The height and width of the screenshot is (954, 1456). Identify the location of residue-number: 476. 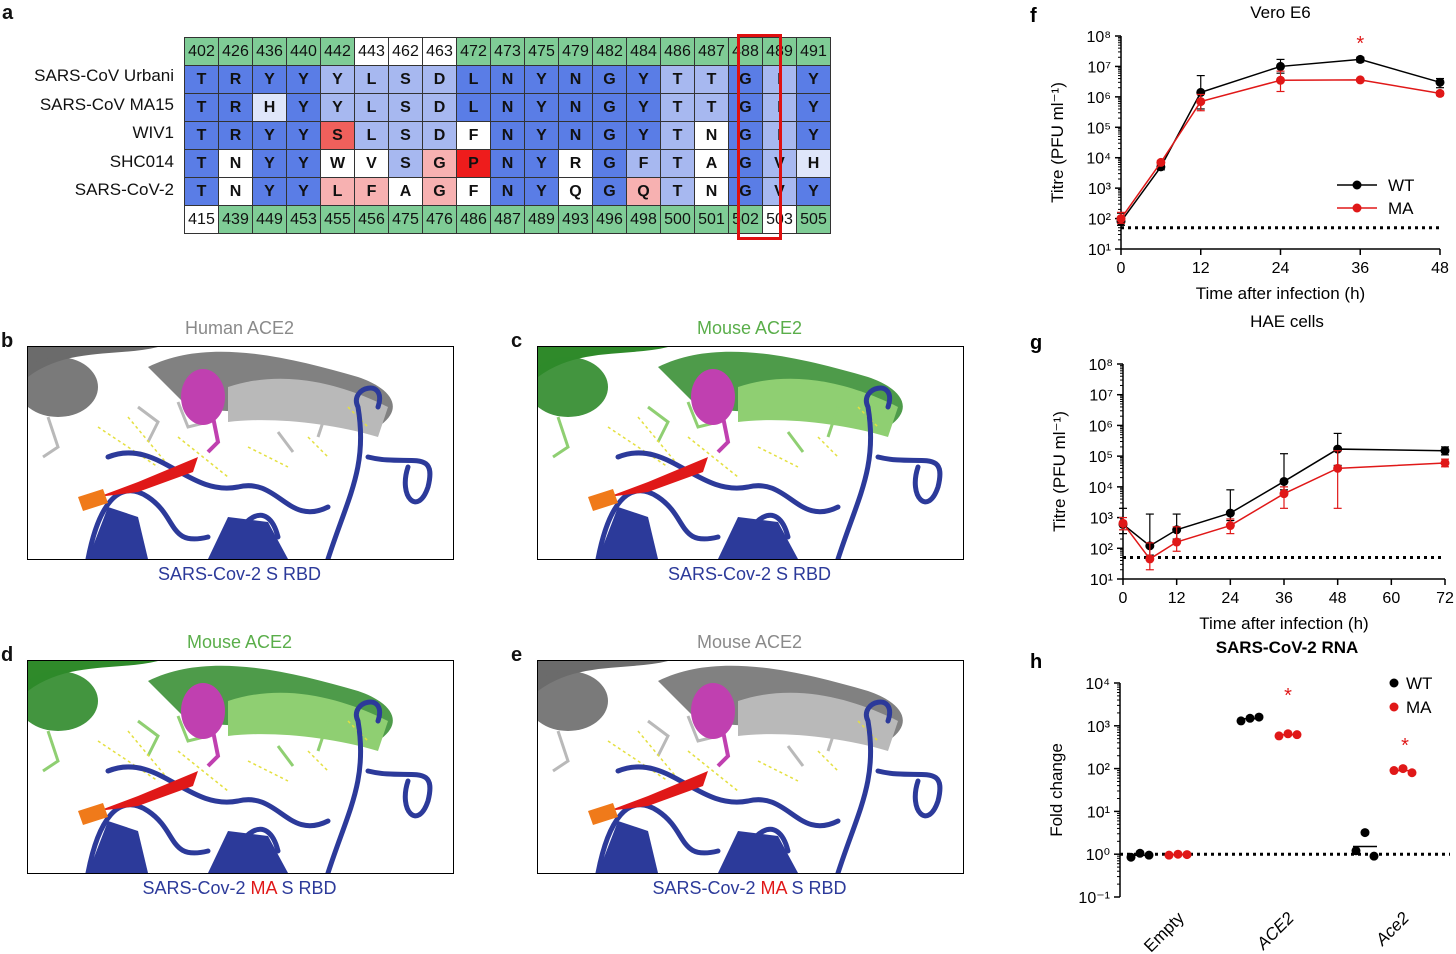
(439, 219).